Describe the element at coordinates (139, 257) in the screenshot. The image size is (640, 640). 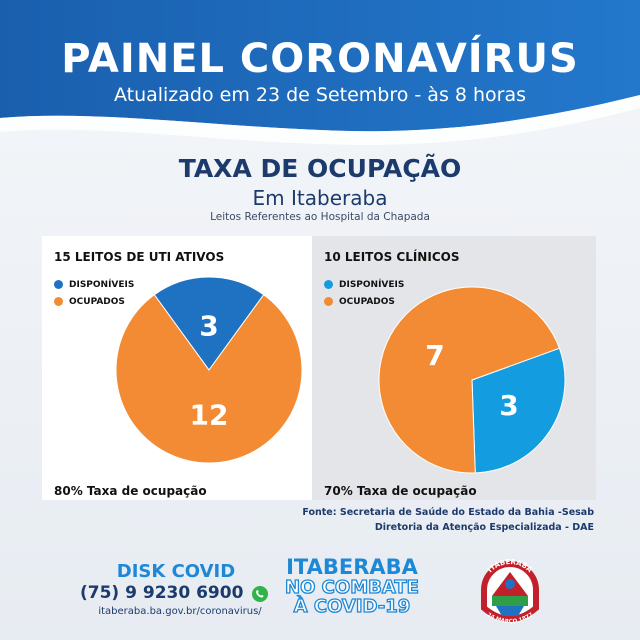
I see `uti-chart-title: 15 LEITOS DE UTI ATIVOS` at that location.